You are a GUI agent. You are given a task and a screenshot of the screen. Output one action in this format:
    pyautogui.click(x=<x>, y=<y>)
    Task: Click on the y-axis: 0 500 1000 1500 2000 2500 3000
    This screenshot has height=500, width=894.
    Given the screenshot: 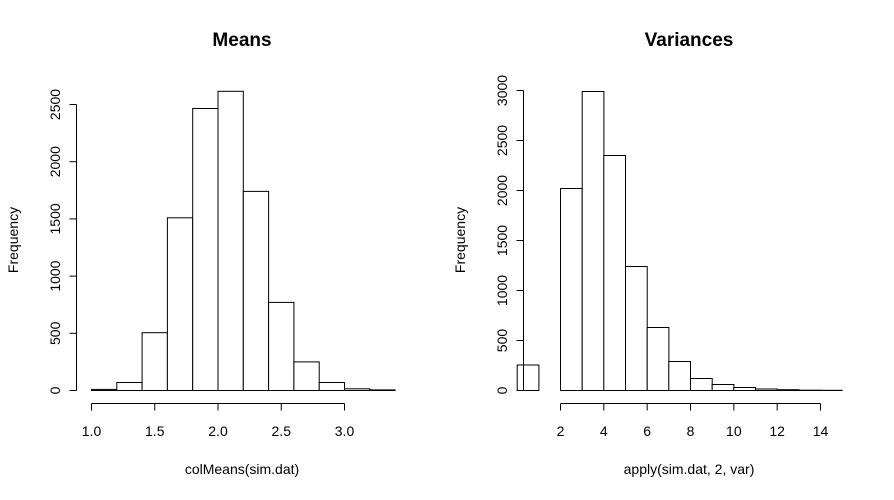 What is the action you would take?
    pyautogui.click(x=509, y=234)
    